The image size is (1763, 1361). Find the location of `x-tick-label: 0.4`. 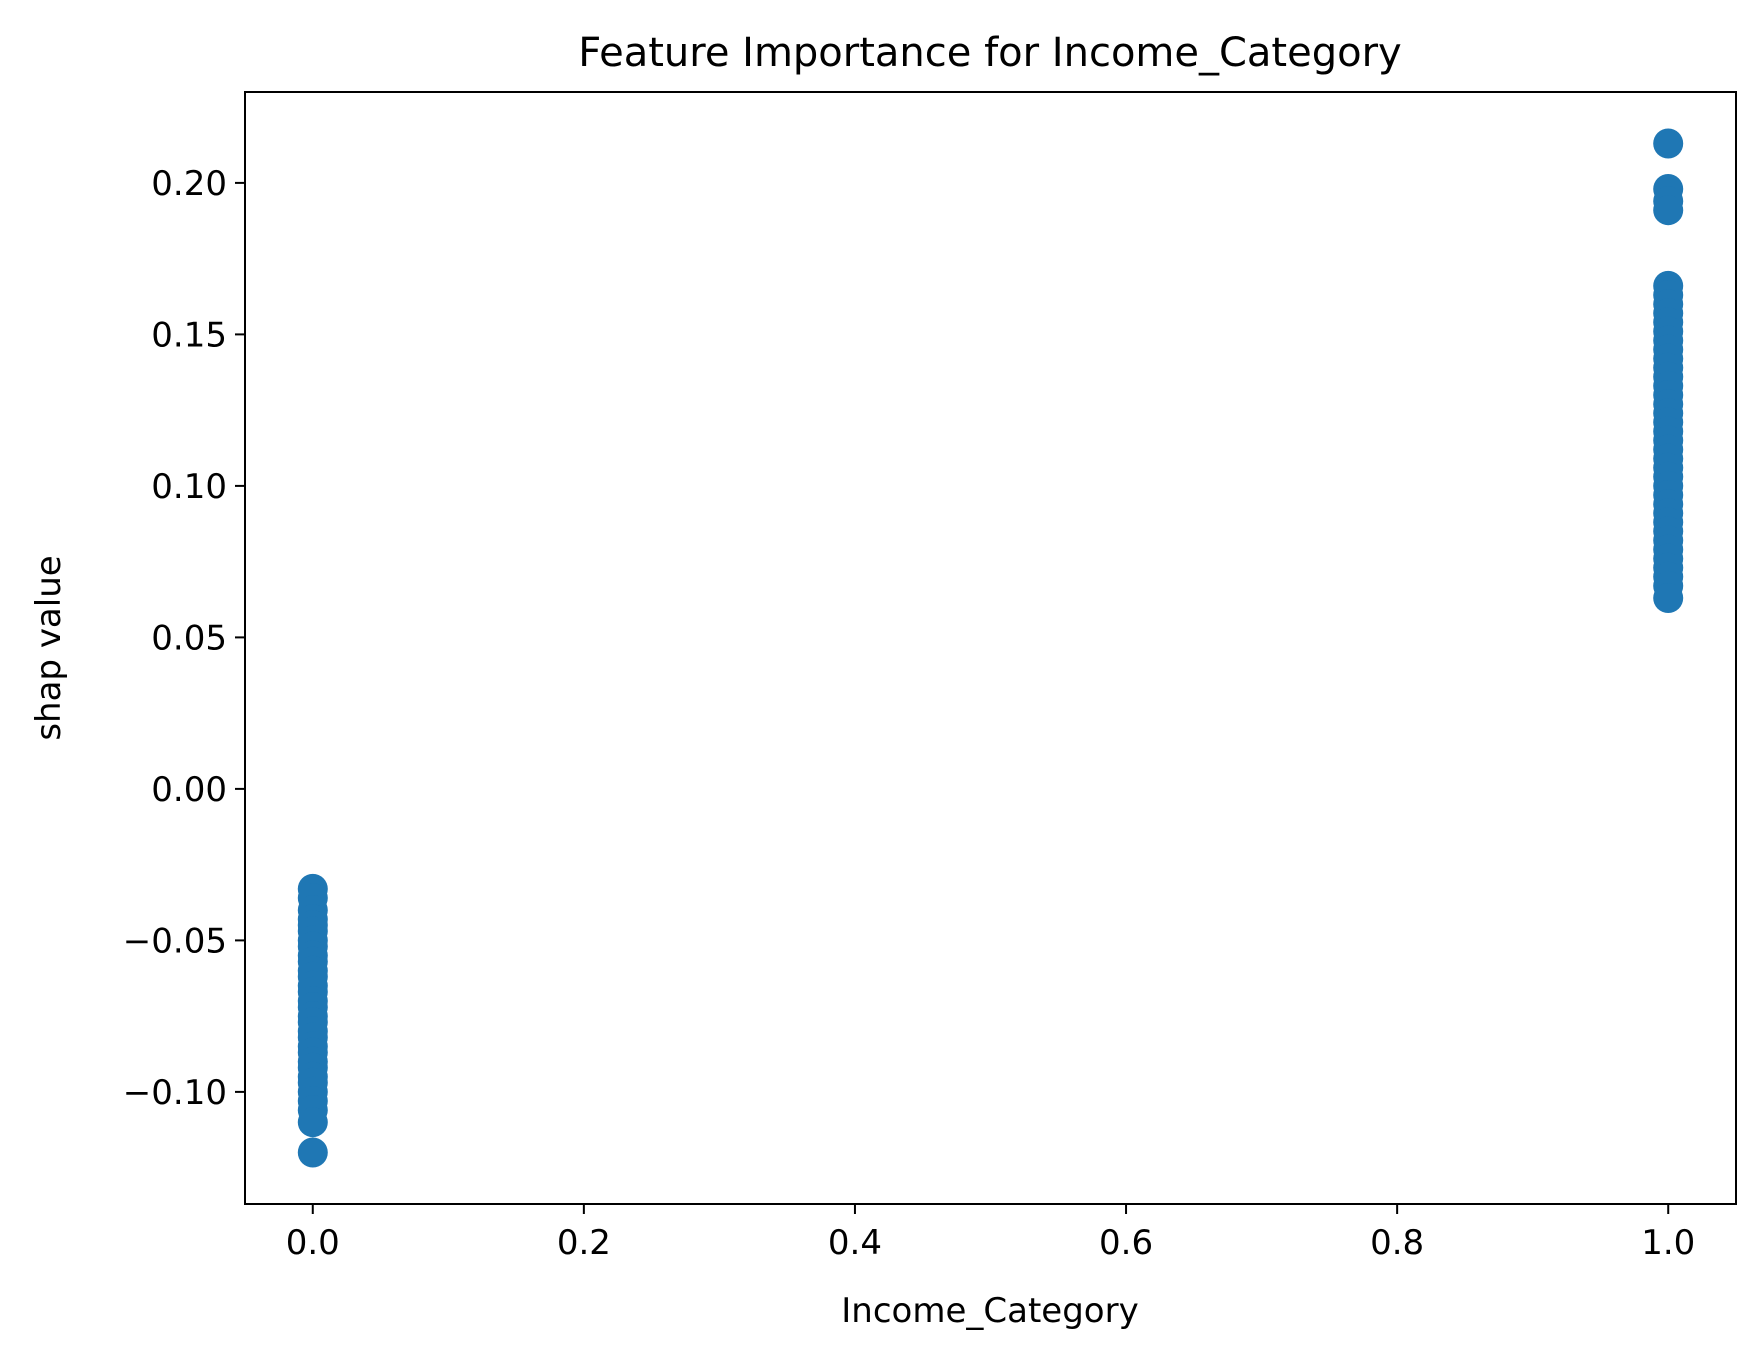

x-tick-label: 0.4 is located at coordinates (855, 1243).